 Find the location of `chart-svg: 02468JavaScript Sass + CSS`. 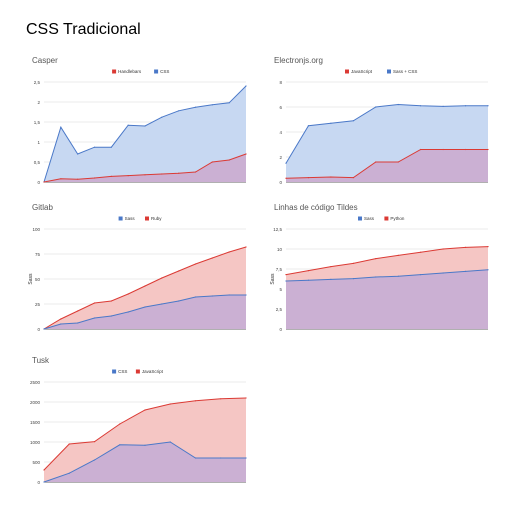

chart-svg: 02468JavaScript Sass + CSS is located at coordinates (388, 131).